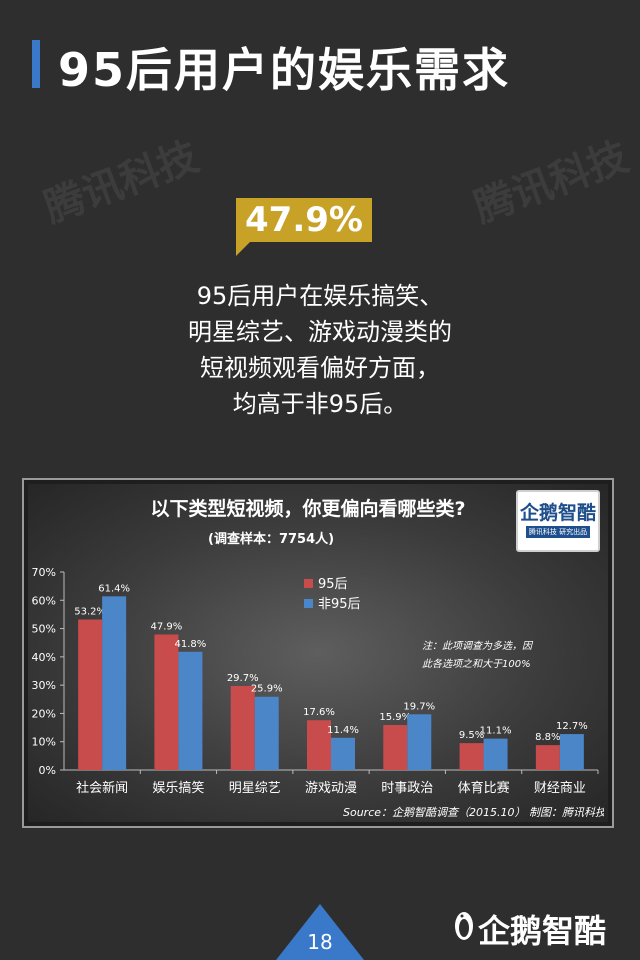 The height and width of the screenshot is (960, 640). Describe the element at coordinates (464, 926) in the screenshot. I see `penguin-icon` at that location.